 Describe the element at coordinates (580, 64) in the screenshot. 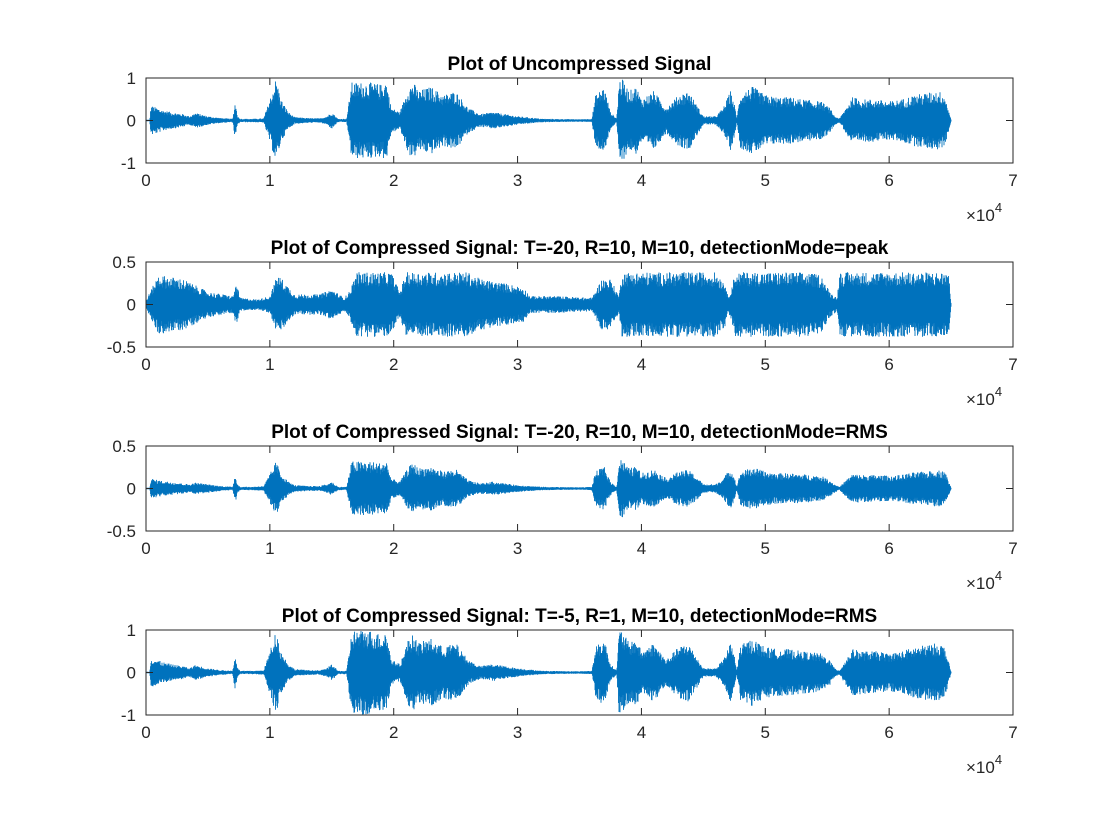

I see `subplot-title: Plot of Uncompressed Signal` at that location.